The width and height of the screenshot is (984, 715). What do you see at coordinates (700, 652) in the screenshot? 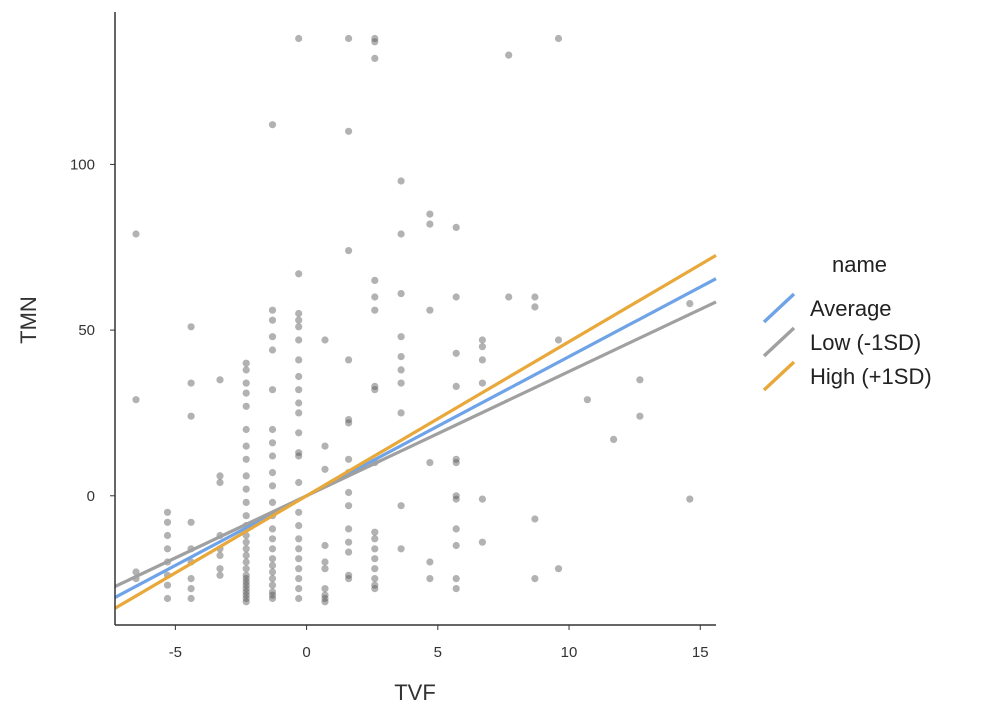
I see `x-tick-label-4: 15` at bounding box center [700, 652].